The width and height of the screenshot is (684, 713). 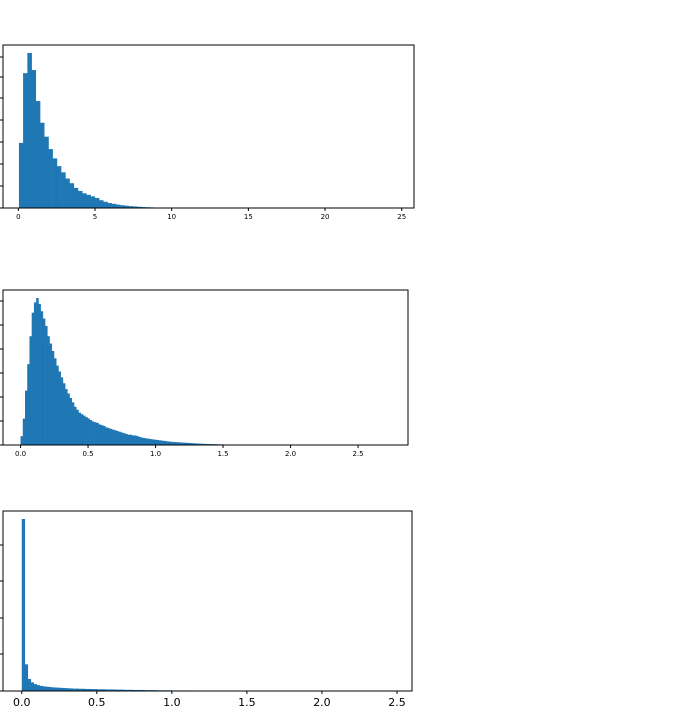 What do you see at coordinates (248, 217) in the screenshot?
I see `x-tick-label: 15` at bounding box center [248, 217].